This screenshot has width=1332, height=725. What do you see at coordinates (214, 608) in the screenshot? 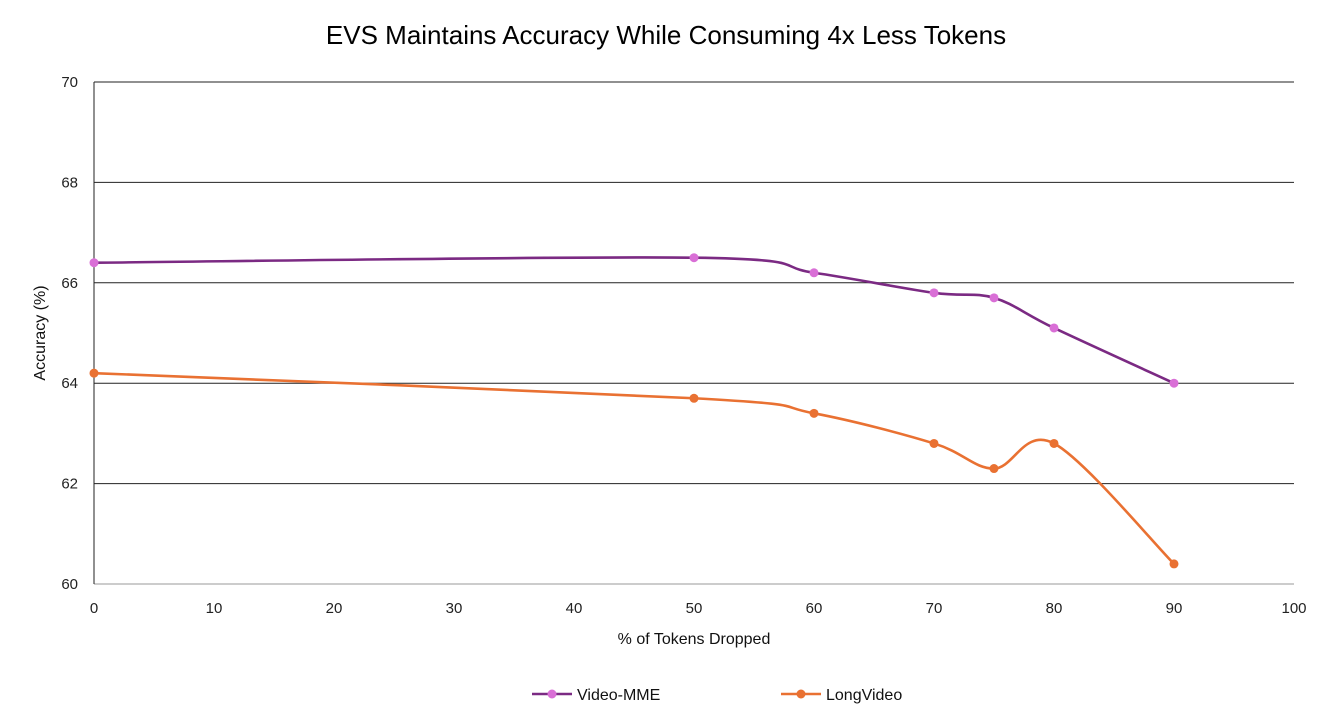
I see `x-tick-label: 10` at bounding box center [214, 608].